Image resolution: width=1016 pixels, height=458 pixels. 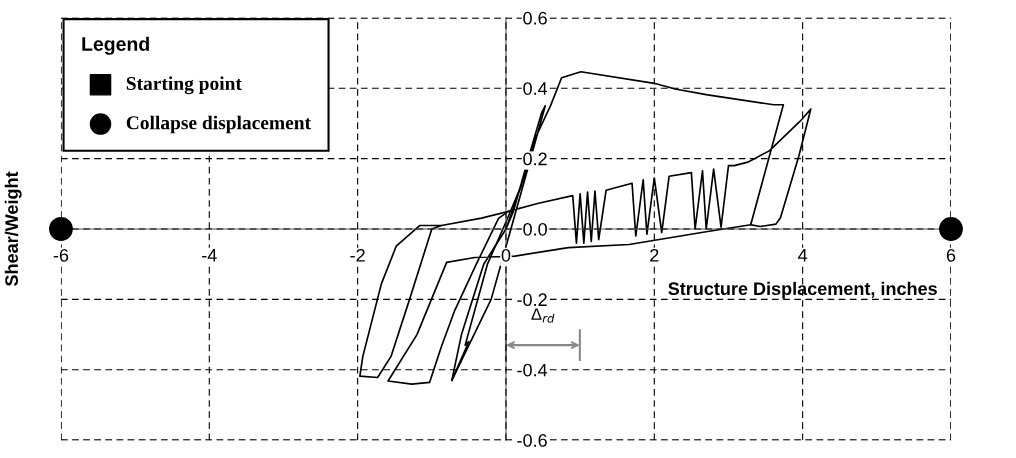 I want to click on y-tick-label: 0.0, so click(x=535, y=229).